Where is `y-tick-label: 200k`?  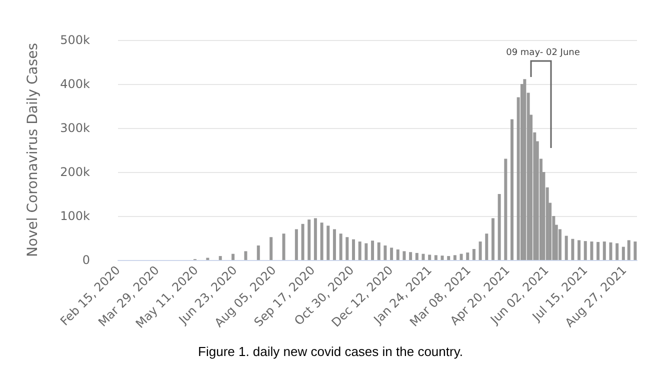 y-tick-label: 200k is located at coordinates (75, 172).